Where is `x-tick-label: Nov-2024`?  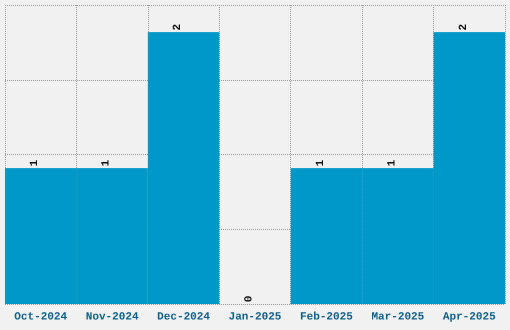 x-tick-label: Nov-2024 is located at coordinates (112, 318).